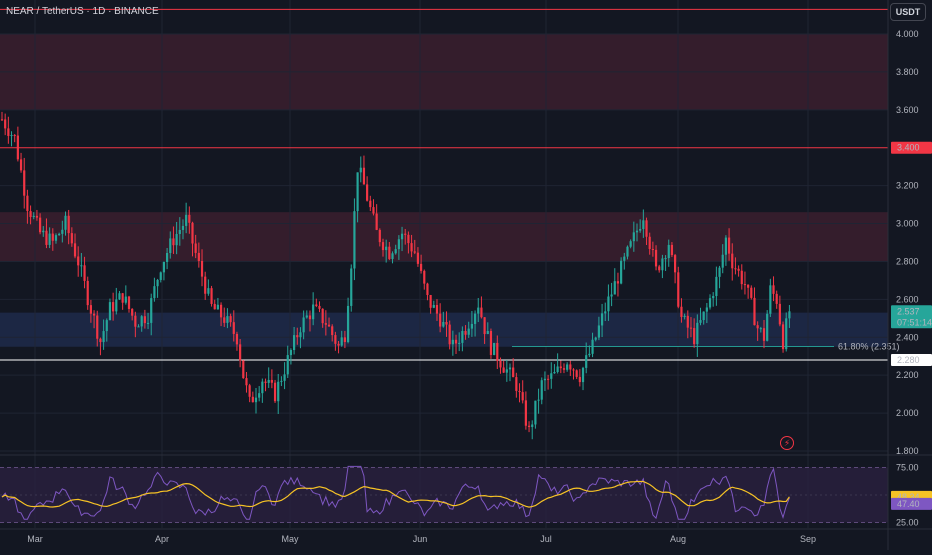 The width and height of the screenshot is (932, 555). I want to click on rsi-panel, so click(466, 488).